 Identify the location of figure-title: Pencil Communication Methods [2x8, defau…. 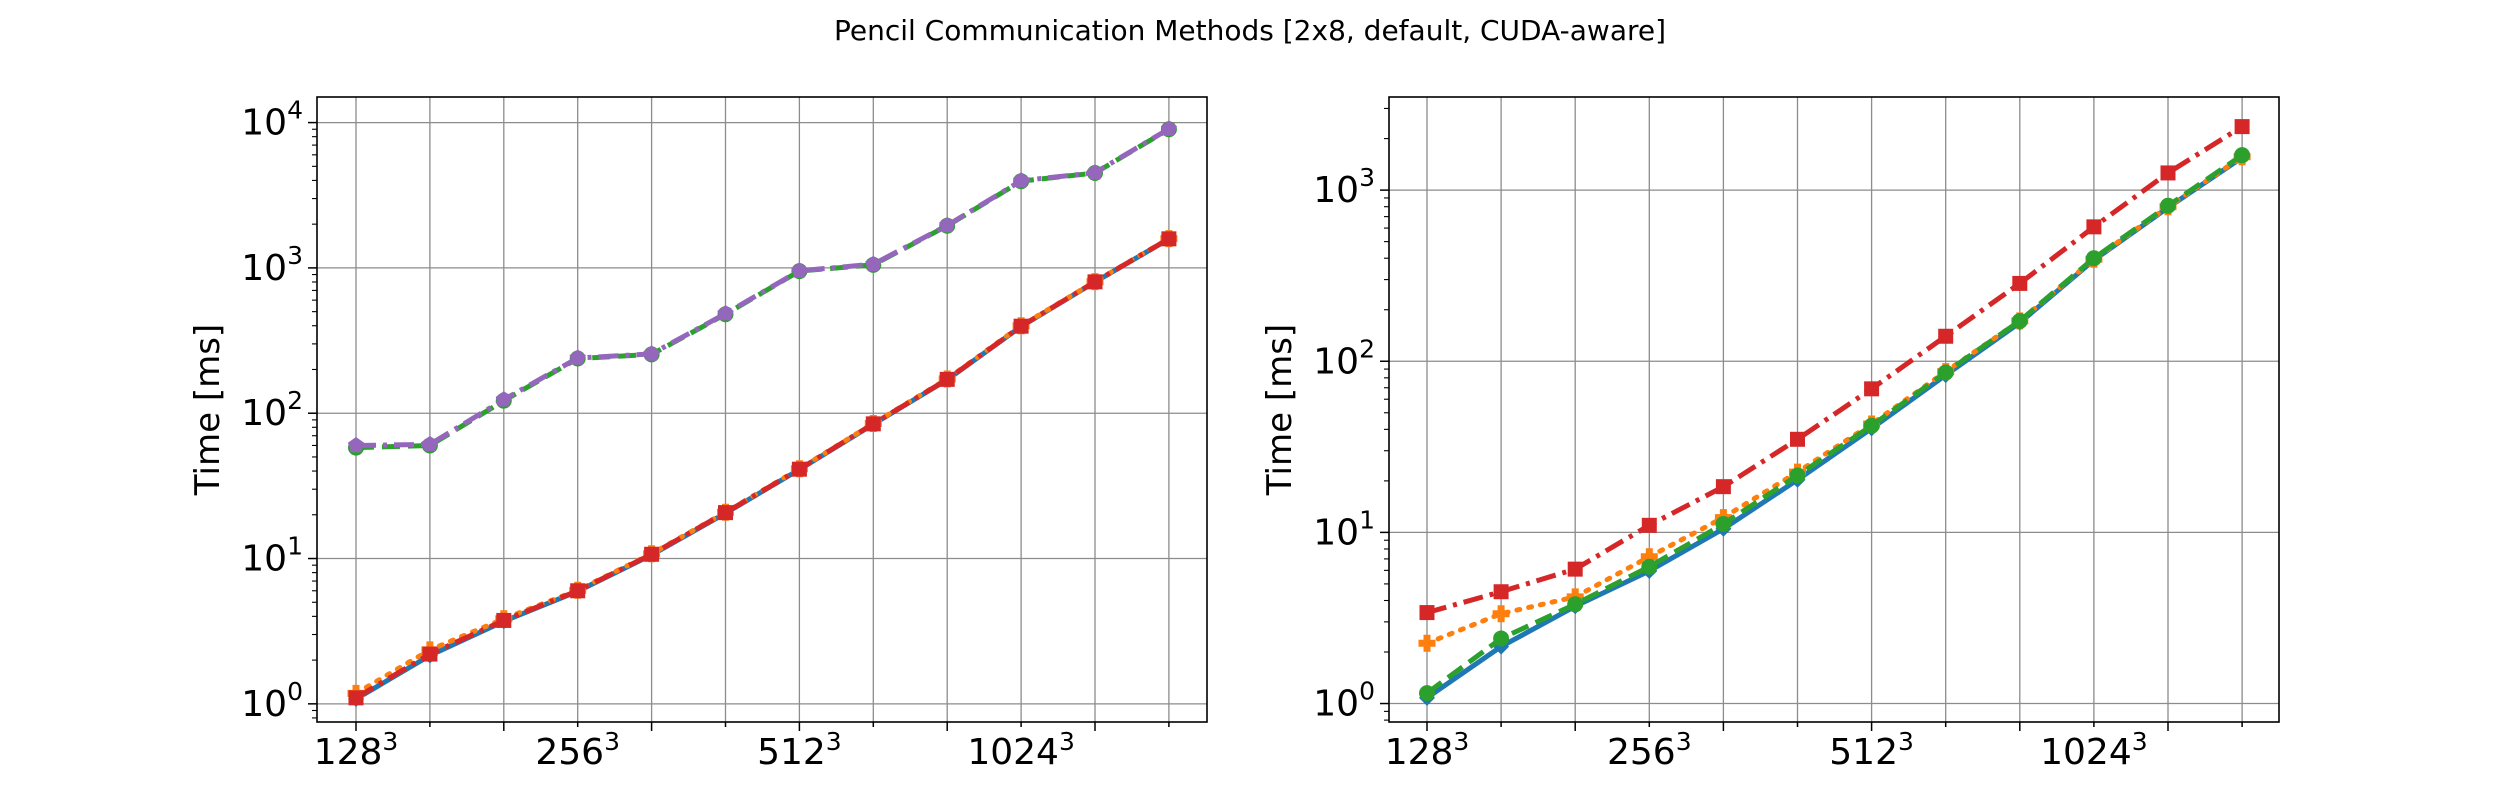
(1250, 30).